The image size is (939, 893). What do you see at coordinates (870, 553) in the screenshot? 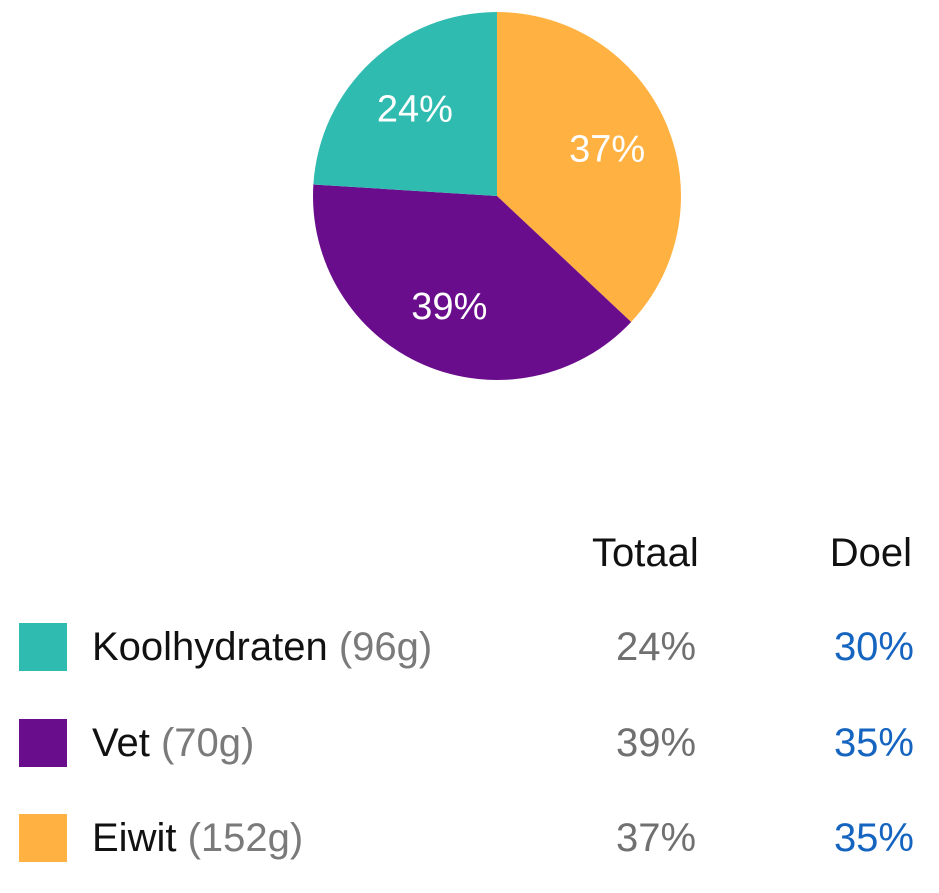
I see `column-header-doel: Doel` at bounding box center [870, 553].